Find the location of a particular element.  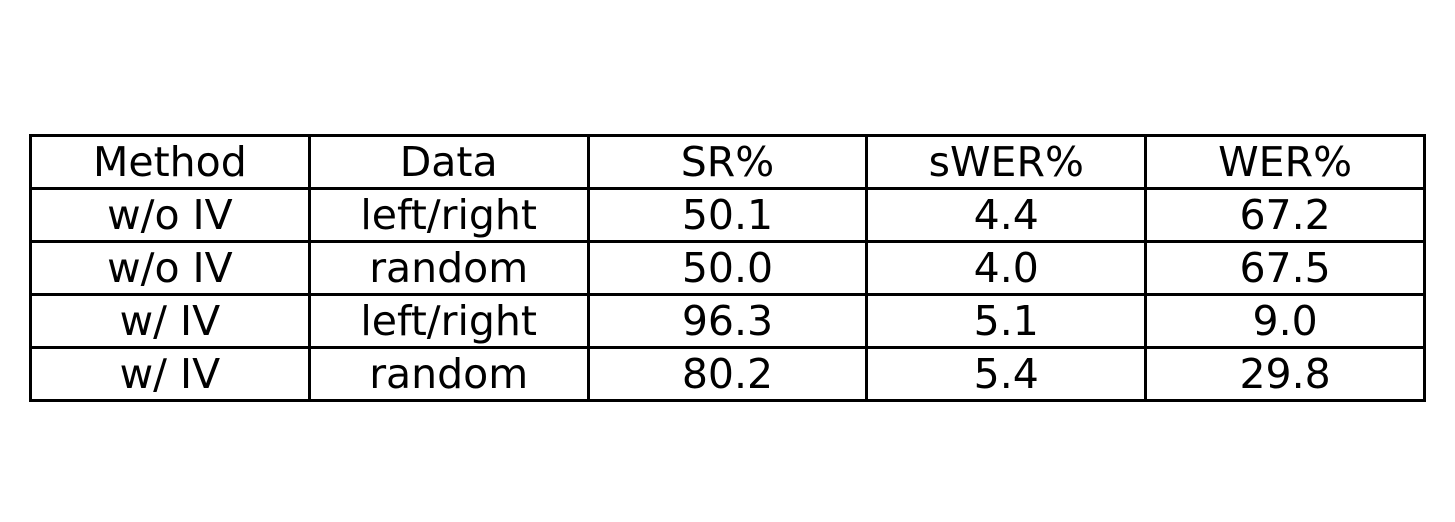

header-data: Data is located at coordinates (448, 162).